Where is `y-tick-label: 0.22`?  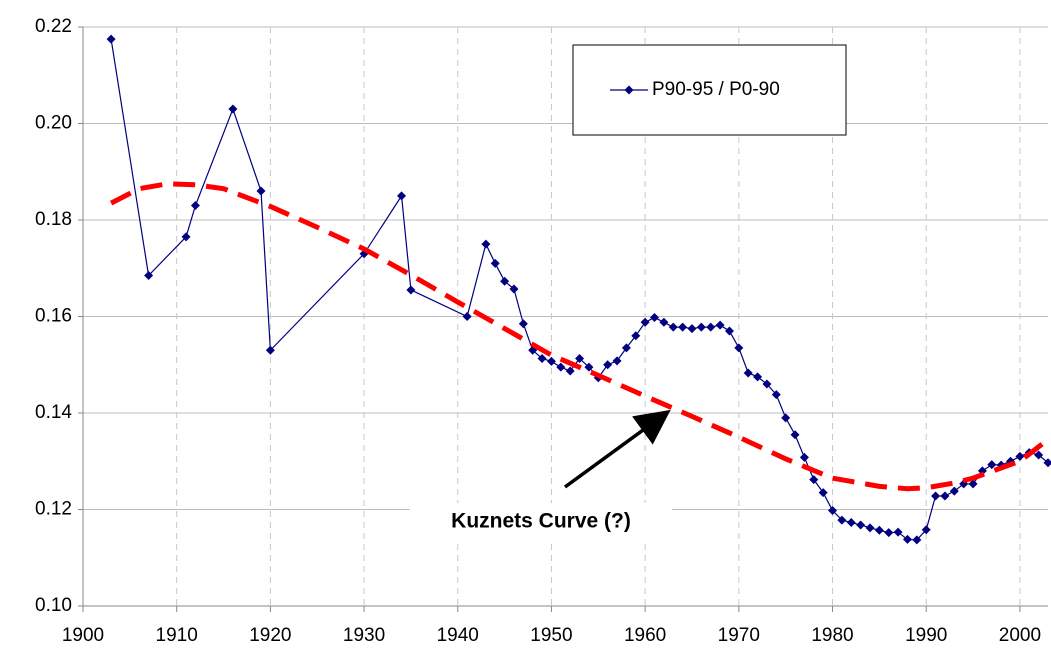 y-tick-label: 0.22 is located at coordinates (53, 26).